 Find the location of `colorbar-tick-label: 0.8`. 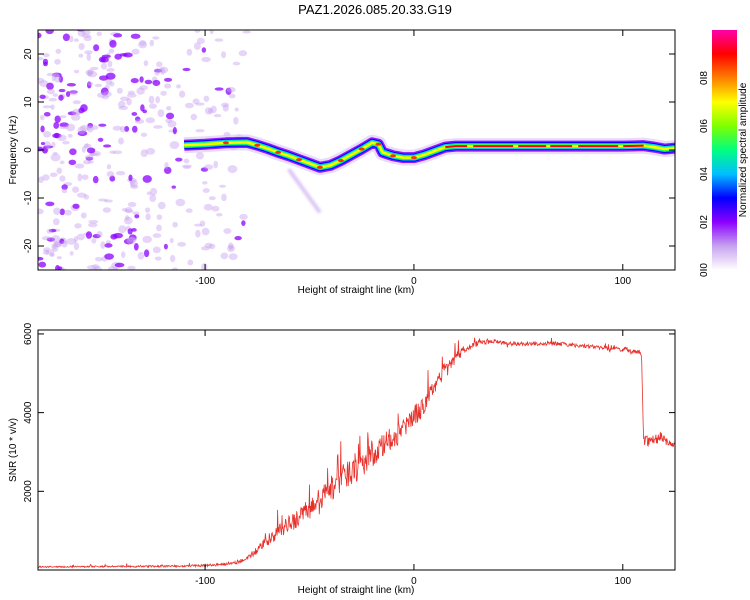

colorbar-tick-label: 0.8 is located at coordinates (704, 78).